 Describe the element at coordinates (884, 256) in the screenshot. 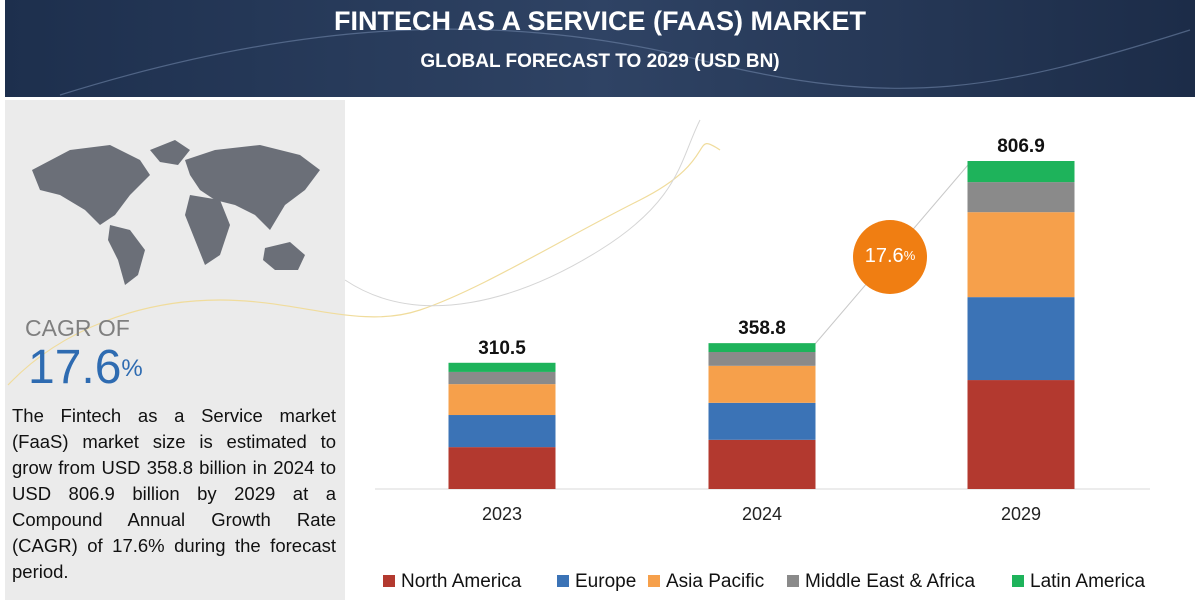

I see `cagr-badge-number: 17.6` at that location.